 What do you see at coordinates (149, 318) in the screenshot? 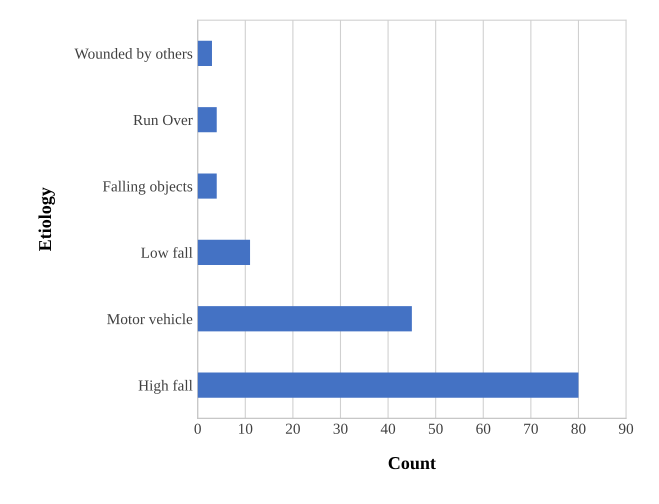
I see `y-tick-label: Motor vehicle` at bounding box center [149, 318].